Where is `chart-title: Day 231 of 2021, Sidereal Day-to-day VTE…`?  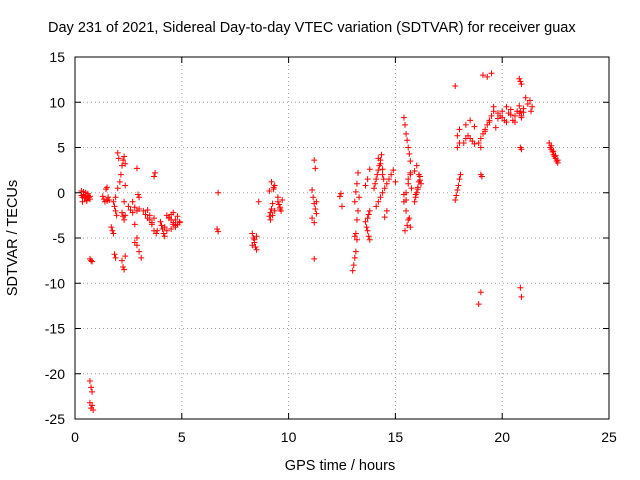
chart-title: Day 231 of 2021, Sidereal Day-to-day VTE… is located at coordinates (312, 28).